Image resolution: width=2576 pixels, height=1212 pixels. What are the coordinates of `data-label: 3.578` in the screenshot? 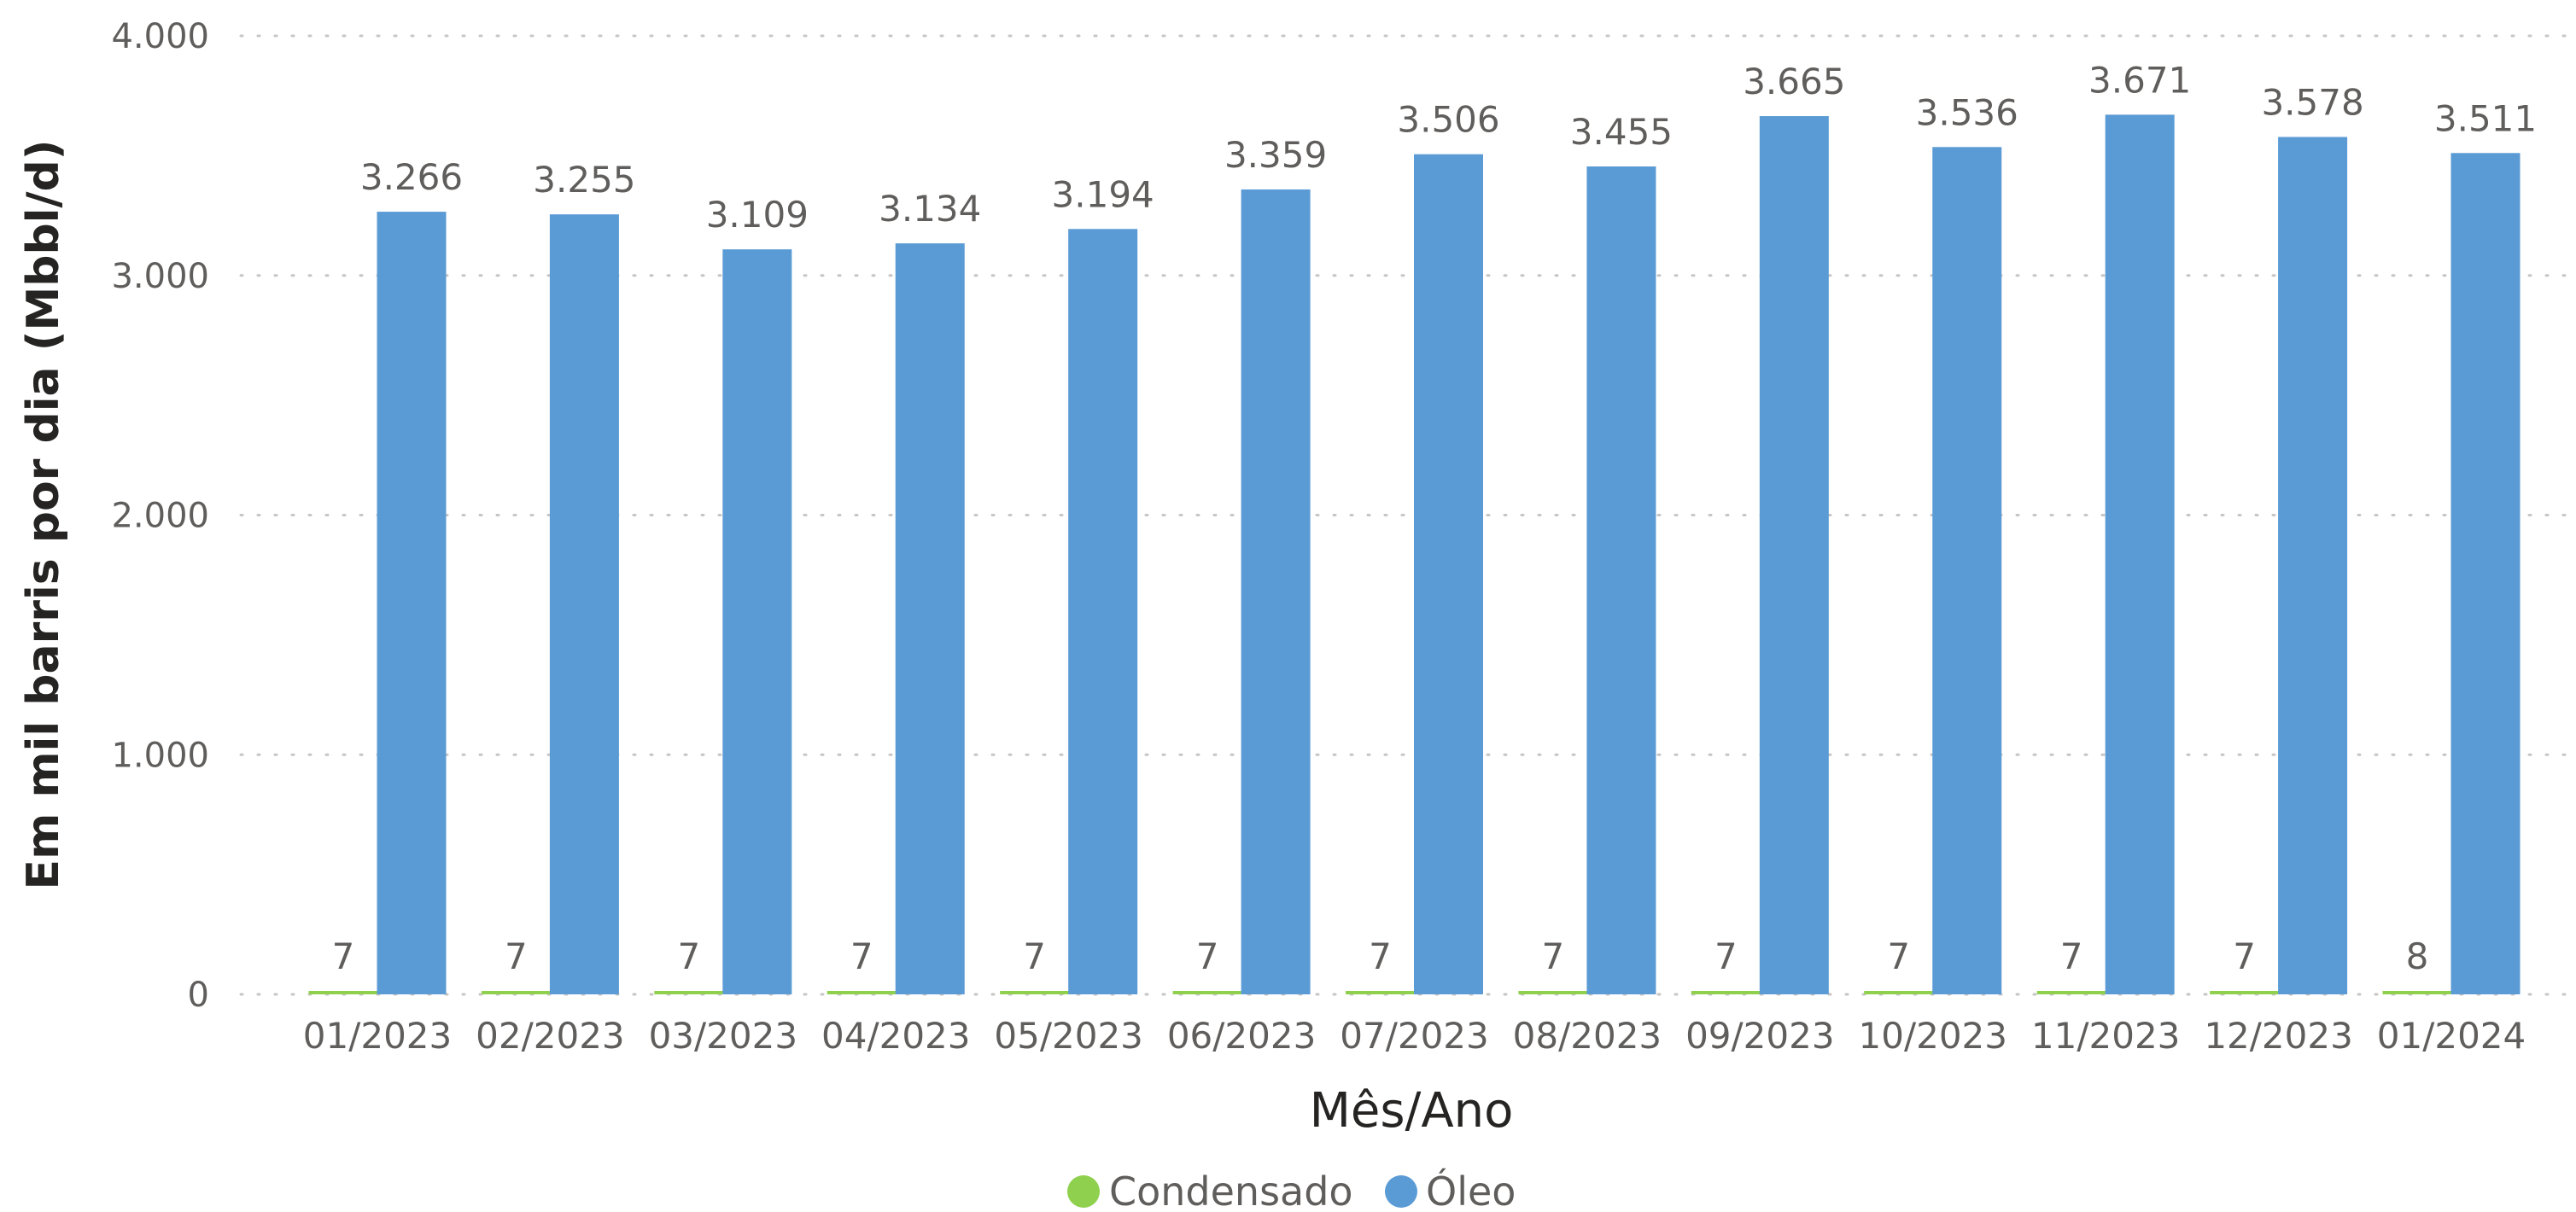 It's located at (2312, 102).